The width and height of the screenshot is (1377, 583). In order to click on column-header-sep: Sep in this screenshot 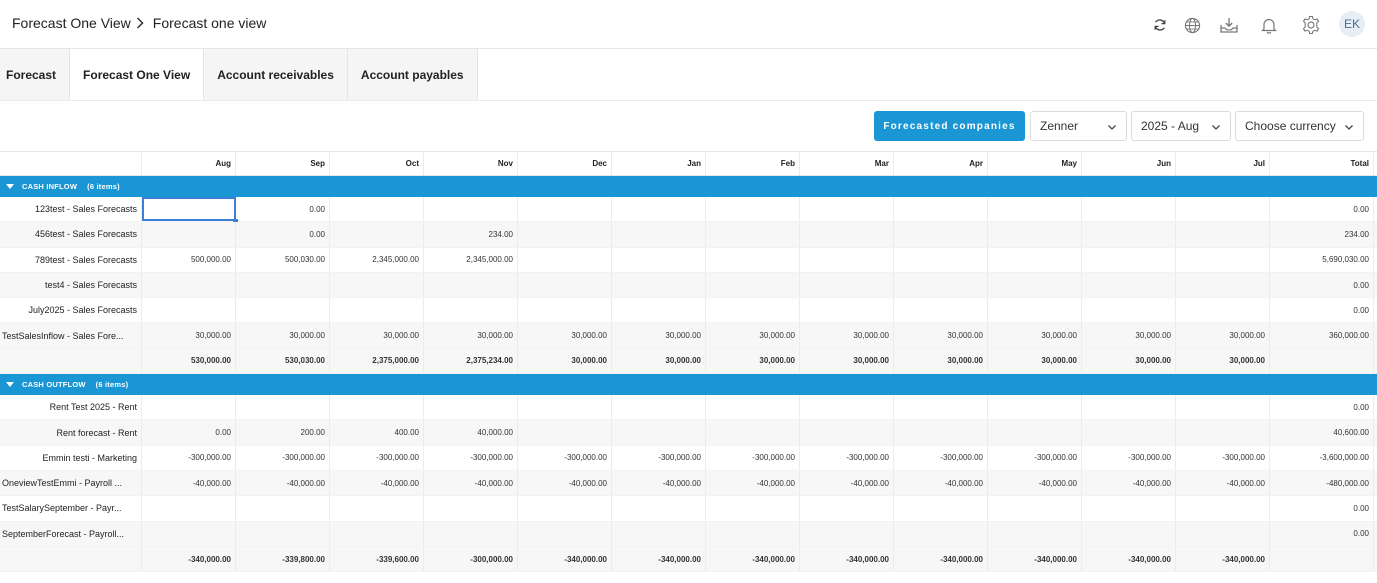, I will do `click(283, 163)`.